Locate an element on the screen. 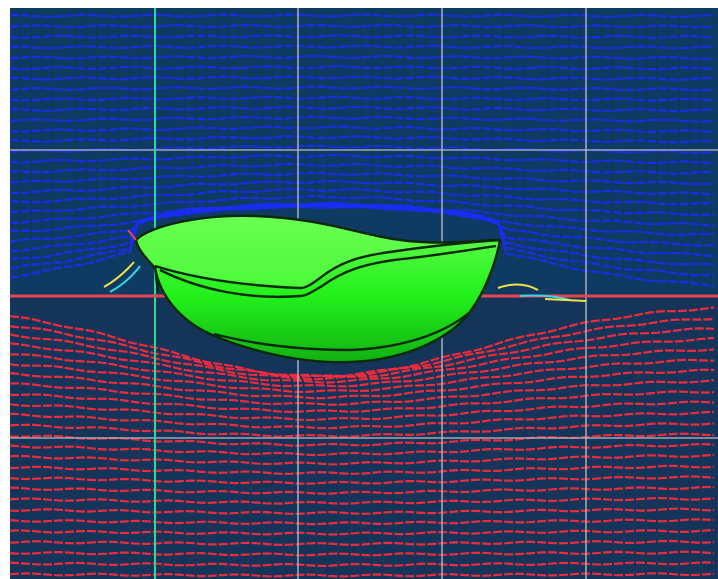 This screenshot has height=579, width=718. hull-sheer-line is located at coordinates (327, 264).